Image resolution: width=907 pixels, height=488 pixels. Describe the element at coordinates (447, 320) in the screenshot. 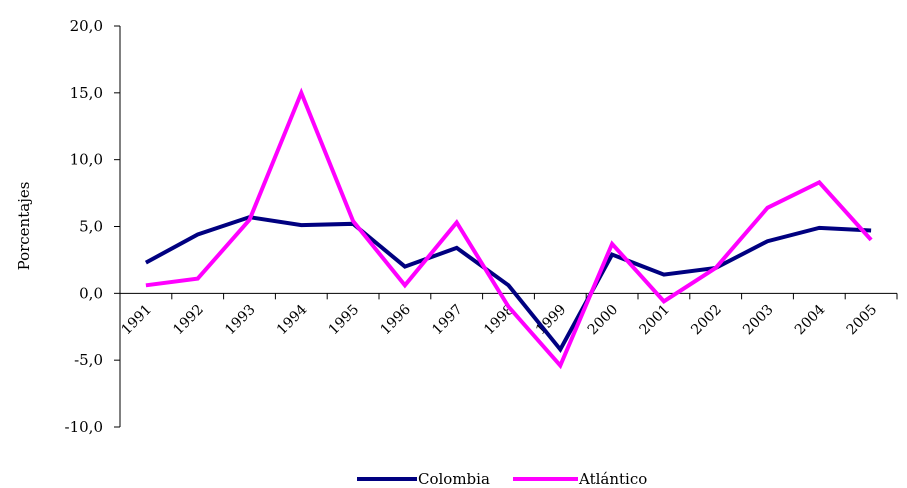

I see `x-tick-label: 1997` at that location.